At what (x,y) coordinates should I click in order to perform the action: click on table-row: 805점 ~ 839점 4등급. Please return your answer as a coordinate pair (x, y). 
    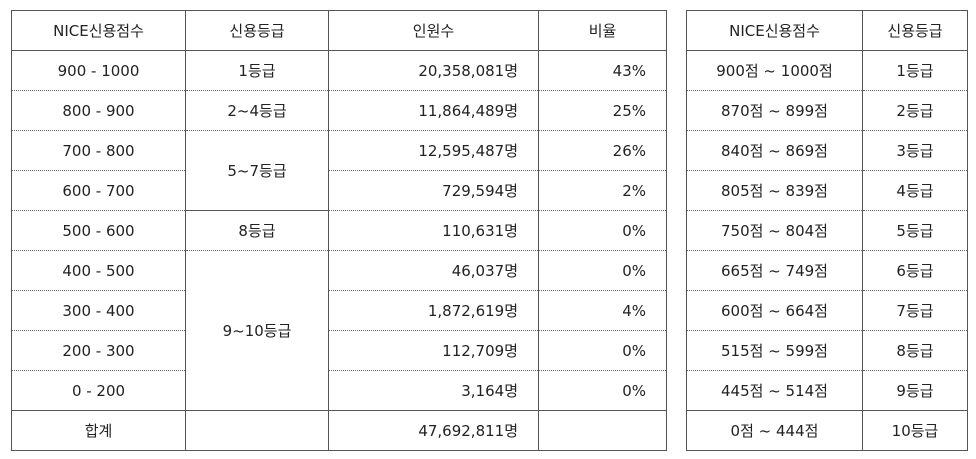
    Looking at the image, I should click on (827, 190).